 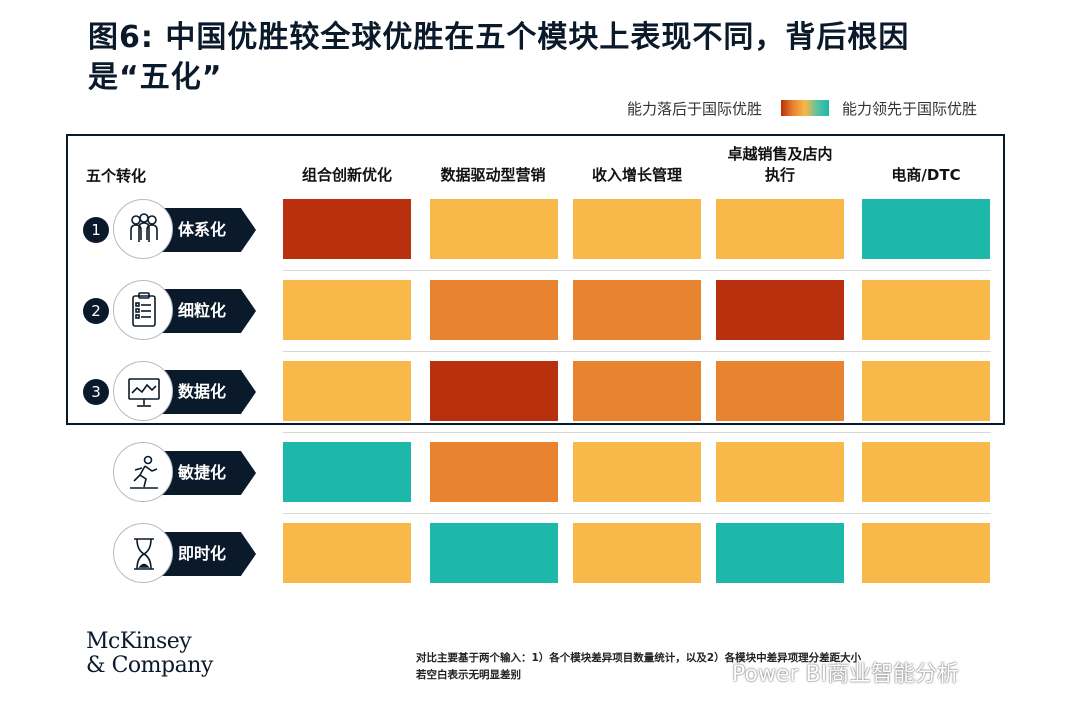 I want to click on footnote-line-2: 若空白表示无明显差别, so click(x=468, y=675).